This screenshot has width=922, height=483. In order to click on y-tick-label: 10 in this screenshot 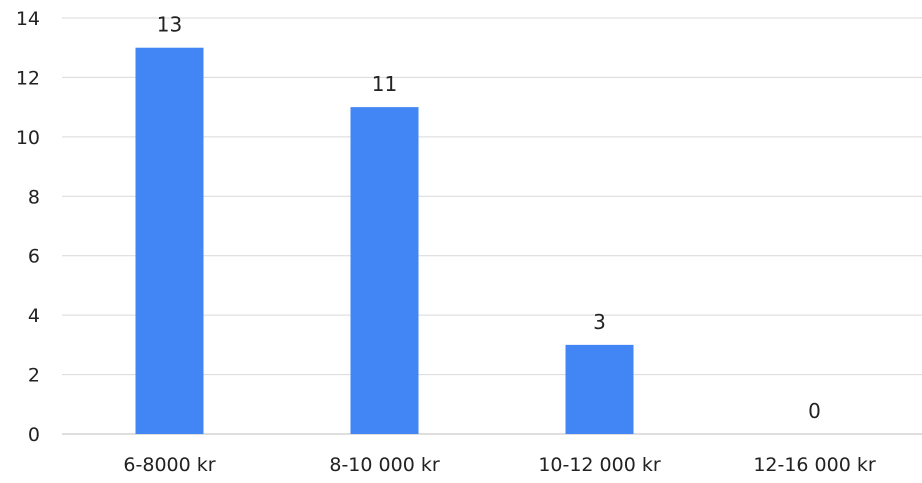, I will do `click(28, 138)`.